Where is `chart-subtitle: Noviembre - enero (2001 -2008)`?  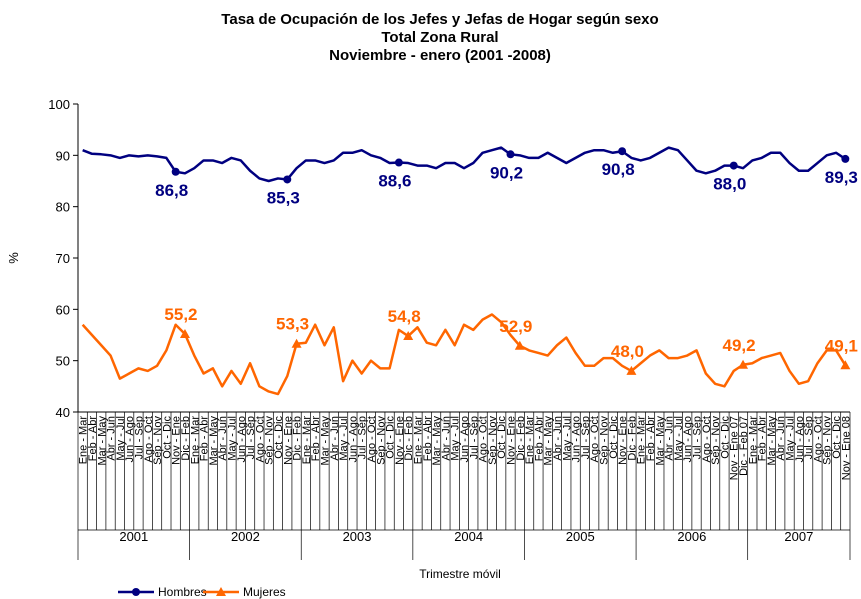 chart-subtitle: Noviembre - enero (2001 -2008) is located at coordinates (440, 55).